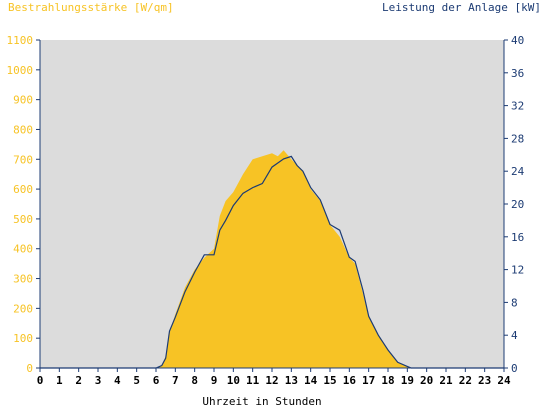  What do you see at coordinates (514, 368) in the screenshot?
I see `right-tick-label: 0` at bounding box center [514, 368].